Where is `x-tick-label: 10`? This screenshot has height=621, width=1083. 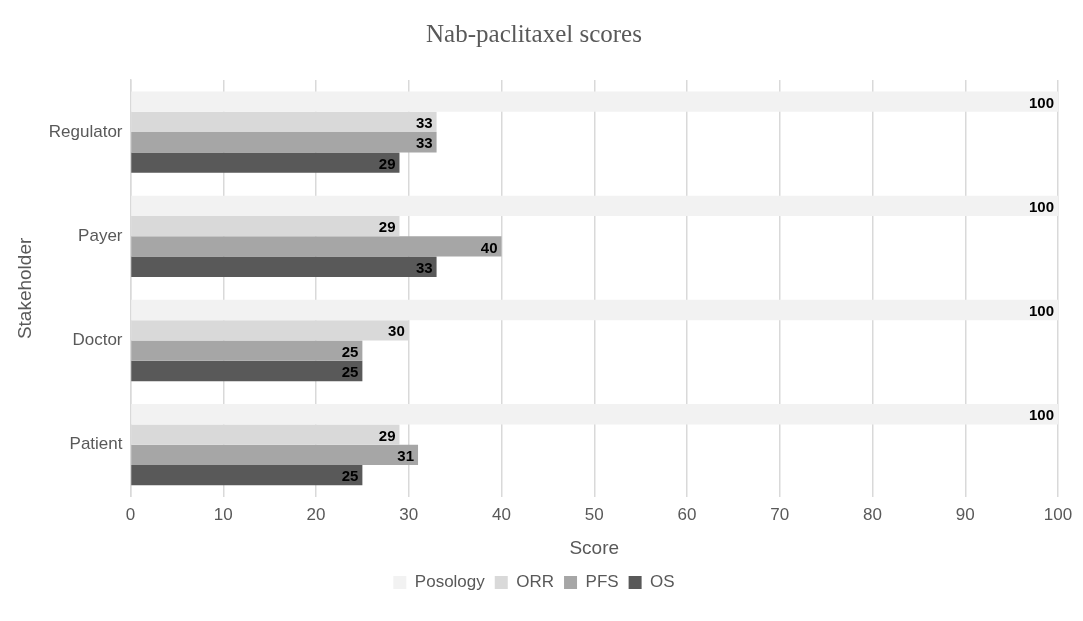 x-tick-label: 10 is located at coordinates (223, 514).